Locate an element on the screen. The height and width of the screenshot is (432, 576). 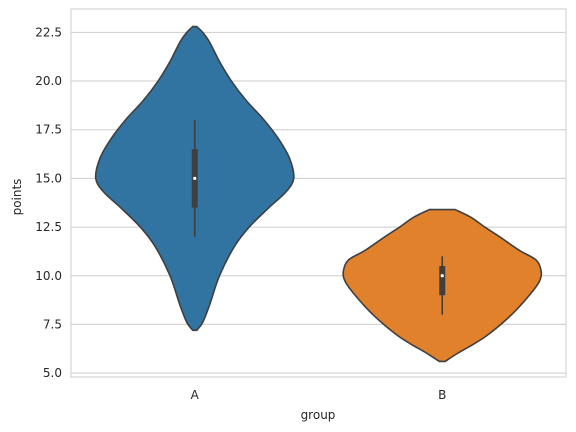
x-tick-label: A is located at coordinates (195, 395).